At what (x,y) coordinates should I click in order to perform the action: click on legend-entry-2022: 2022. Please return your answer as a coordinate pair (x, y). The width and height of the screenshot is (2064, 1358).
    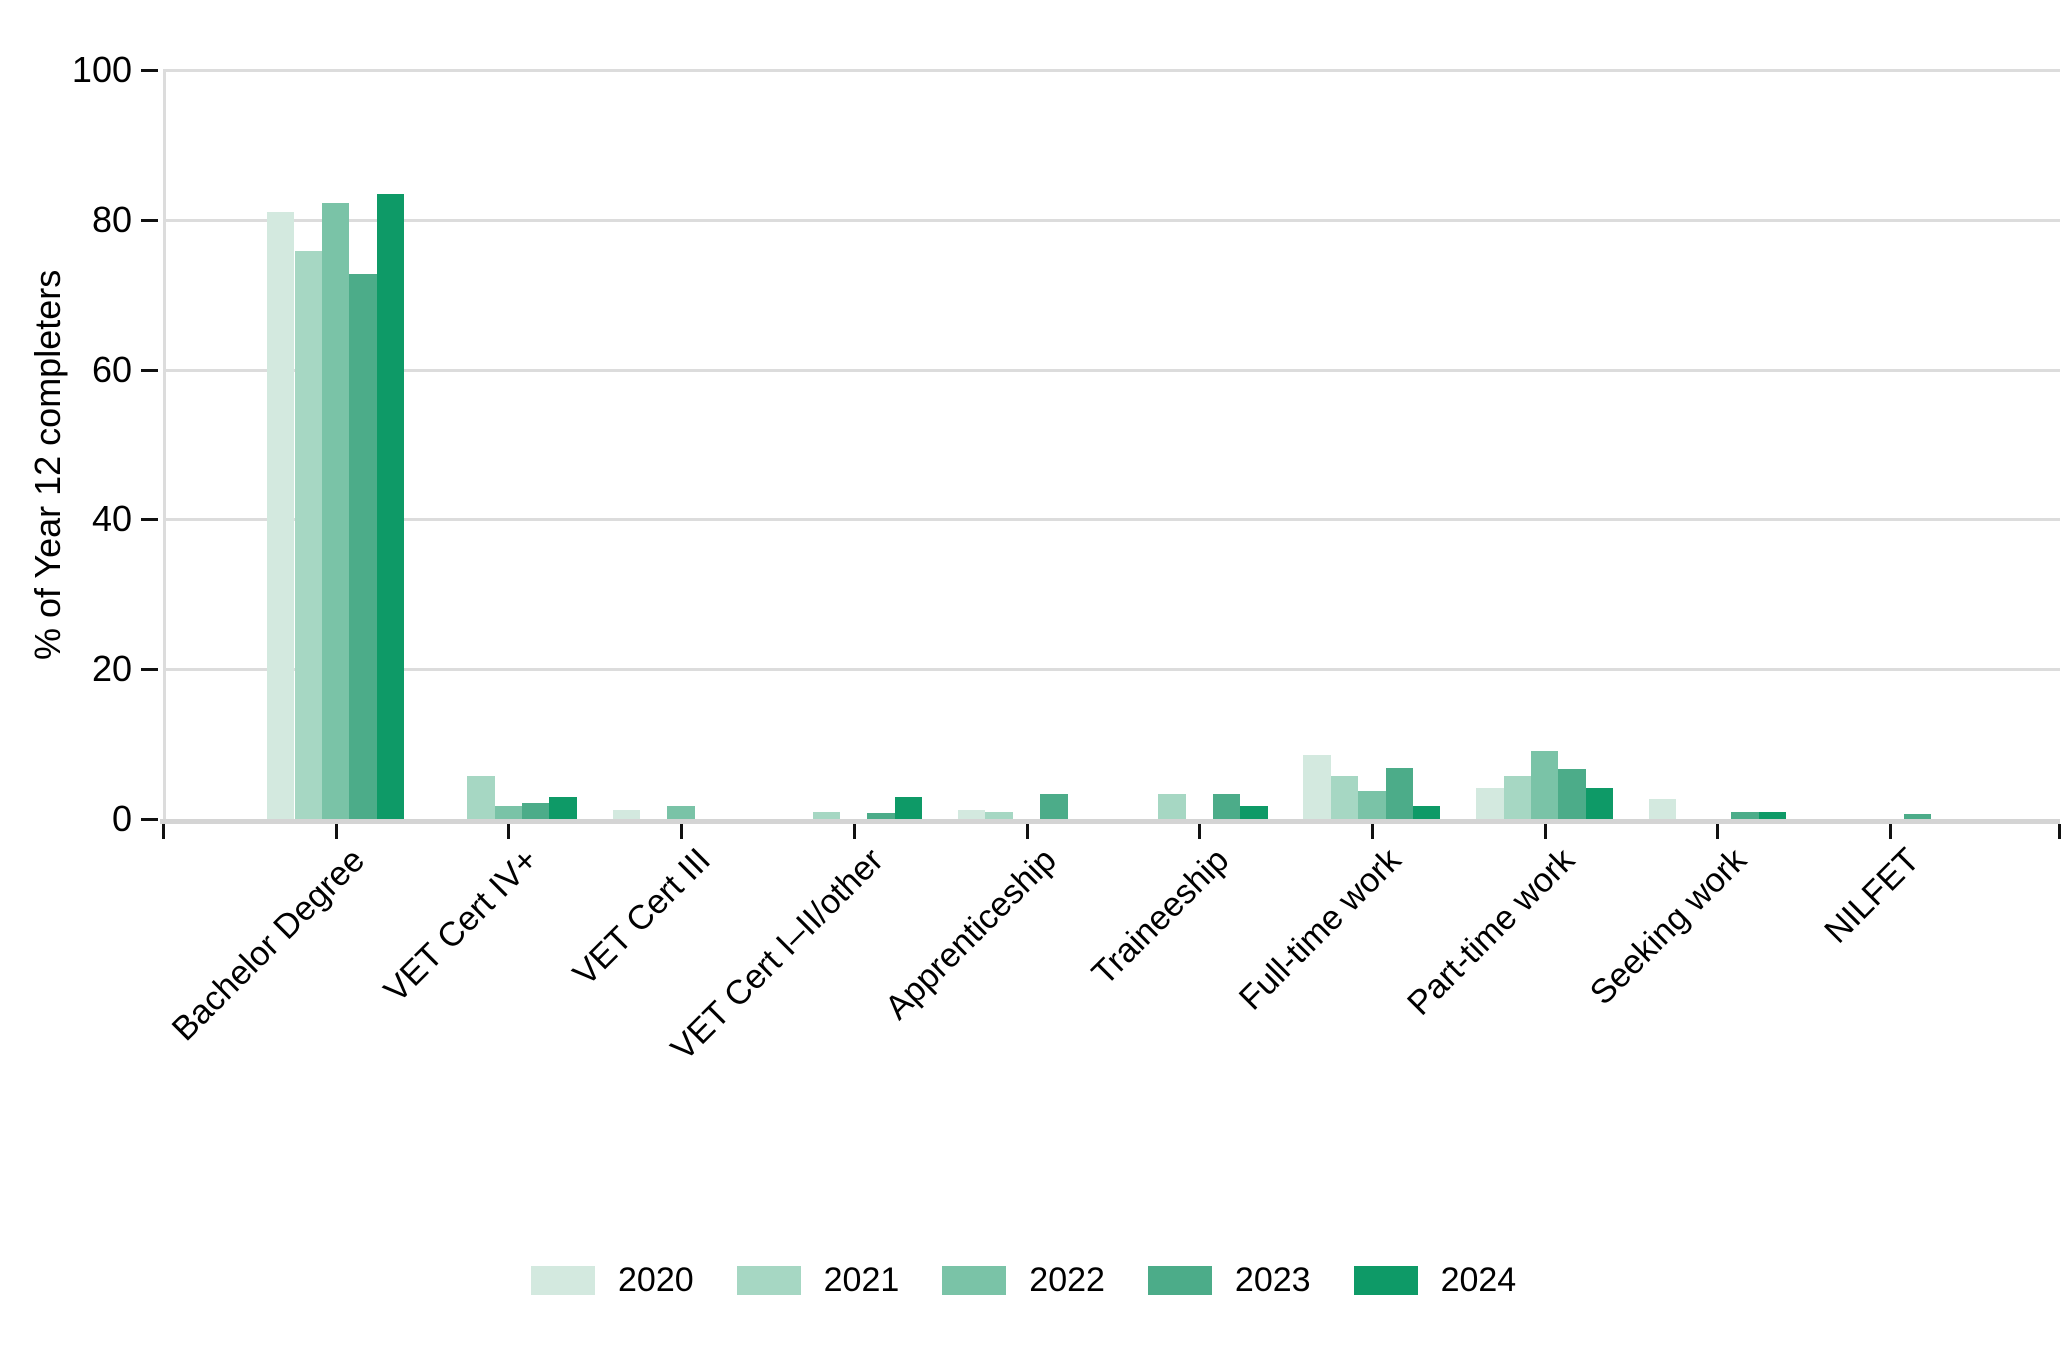
    Looking at the image, I should click on (1023, 1280).